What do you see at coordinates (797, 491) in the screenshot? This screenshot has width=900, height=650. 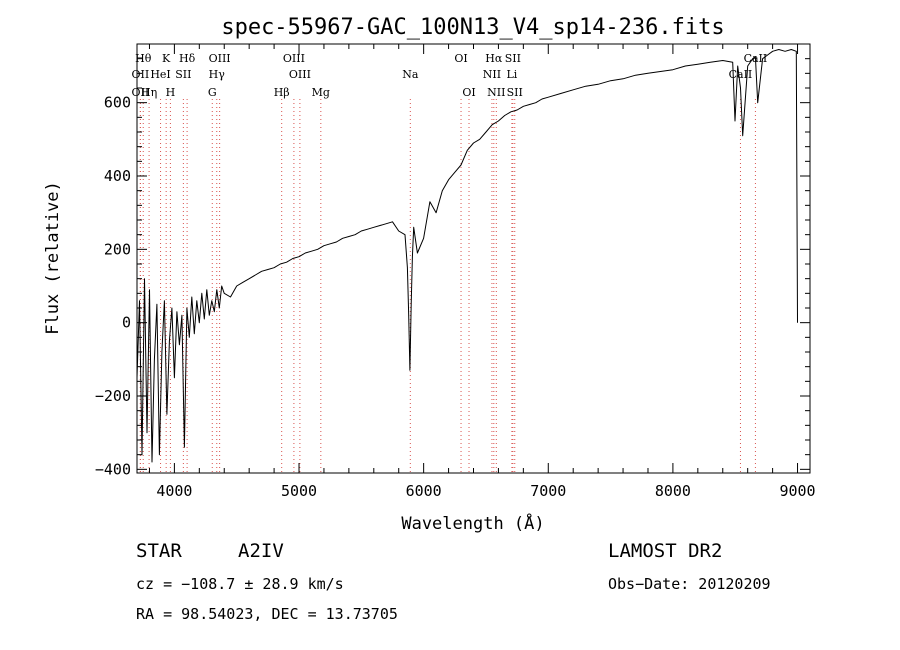 I see `x-tick-label: 9000` at bounding box center [797, 491].